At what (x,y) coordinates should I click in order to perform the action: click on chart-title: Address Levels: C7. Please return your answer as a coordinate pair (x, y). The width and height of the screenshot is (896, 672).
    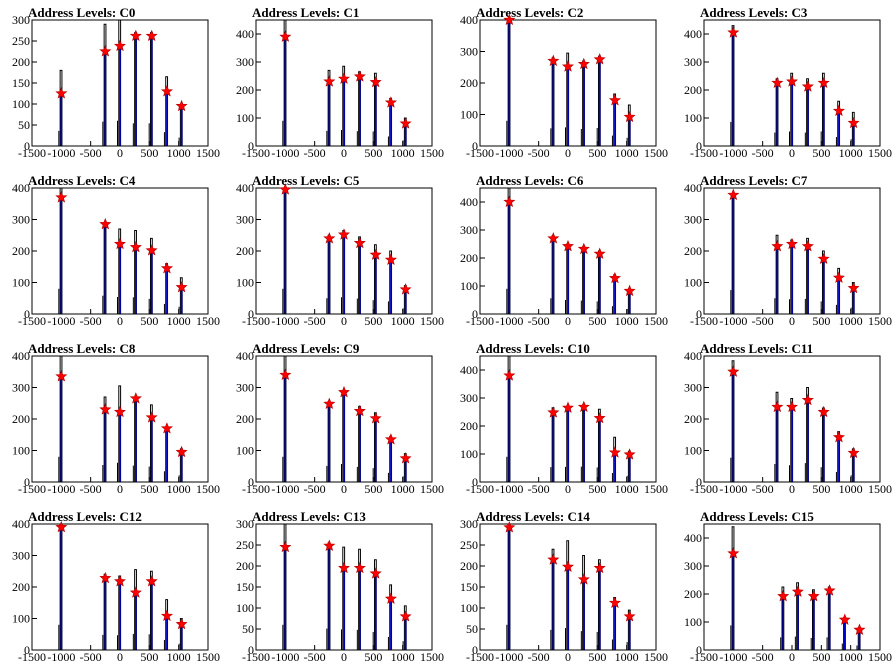
    Looking at the image, I should click on (754, 180).